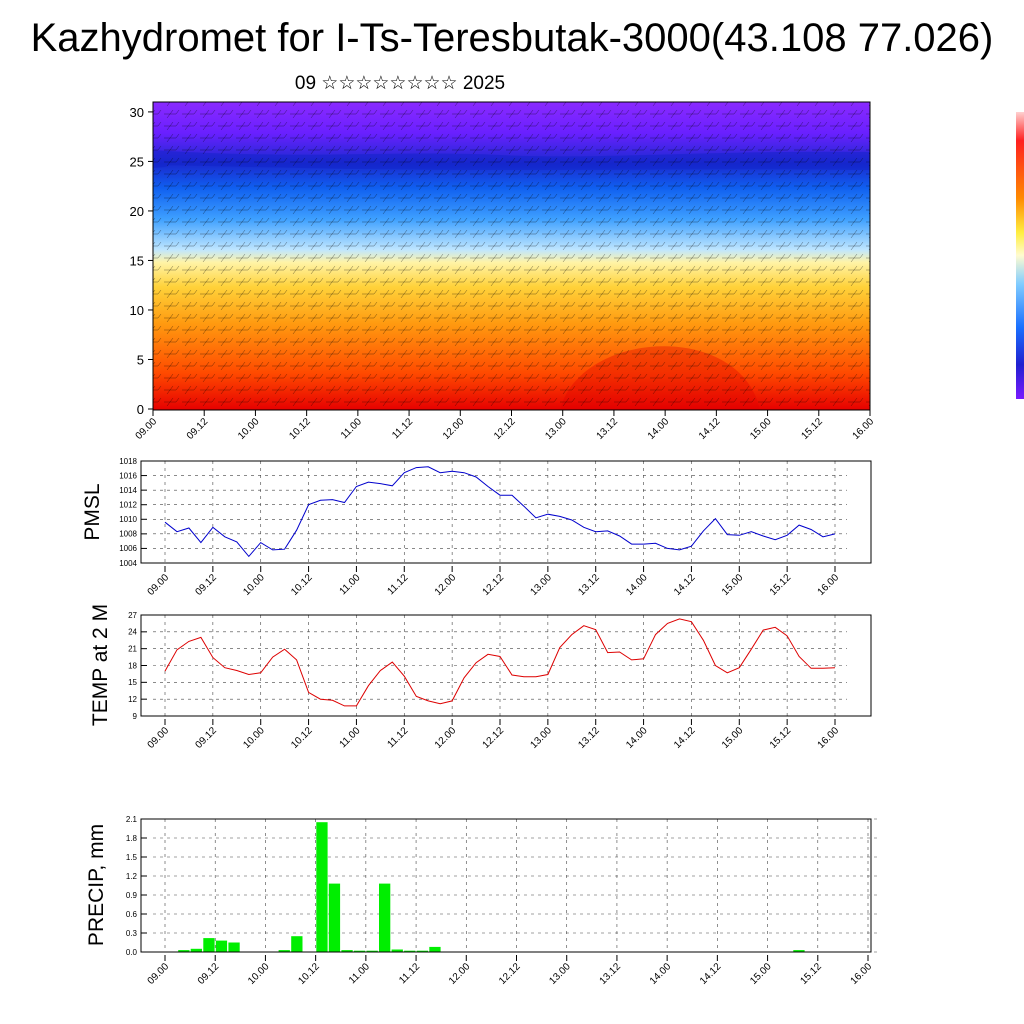 This screenshot has height=1024, width=1024. Describe the element at coordinates (611, 974) in the screenshot. I see `precip-x-tick-label: 13.12` at that location.